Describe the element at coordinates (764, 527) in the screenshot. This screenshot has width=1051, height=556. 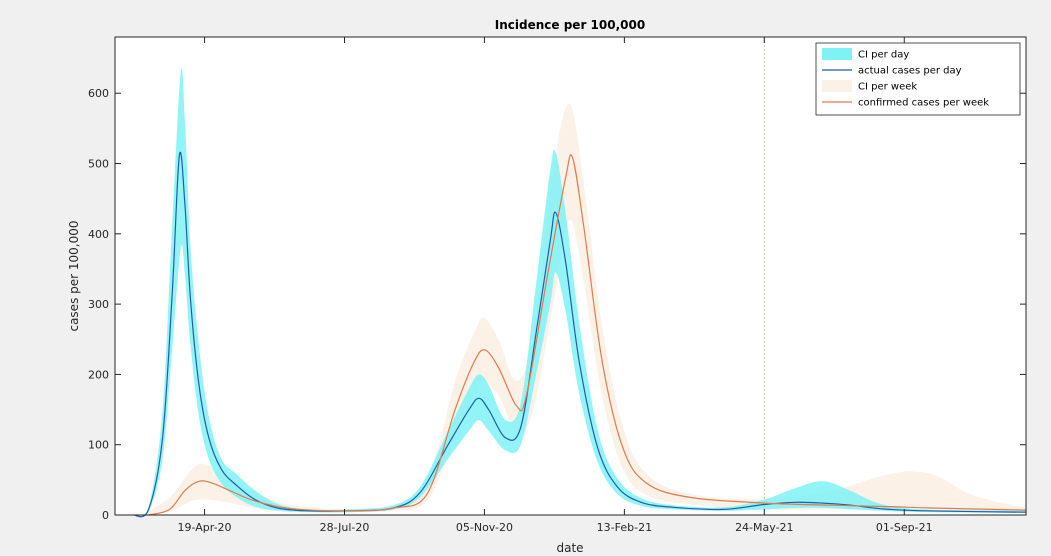
I see `x-tick-label: 24-May-21` at that location.